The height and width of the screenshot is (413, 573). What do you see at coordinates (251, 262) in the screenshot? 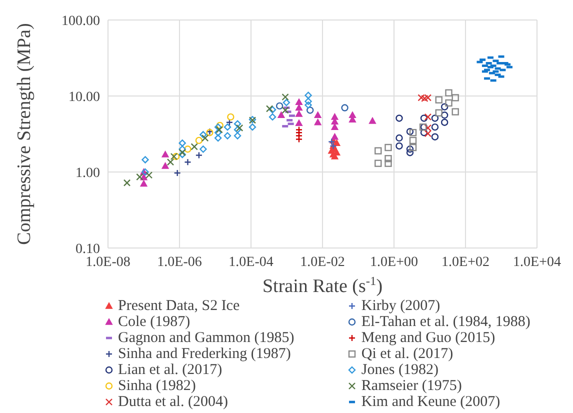
I see `x-tick-label: 1.0E-04` at bounding box center [251, 262].